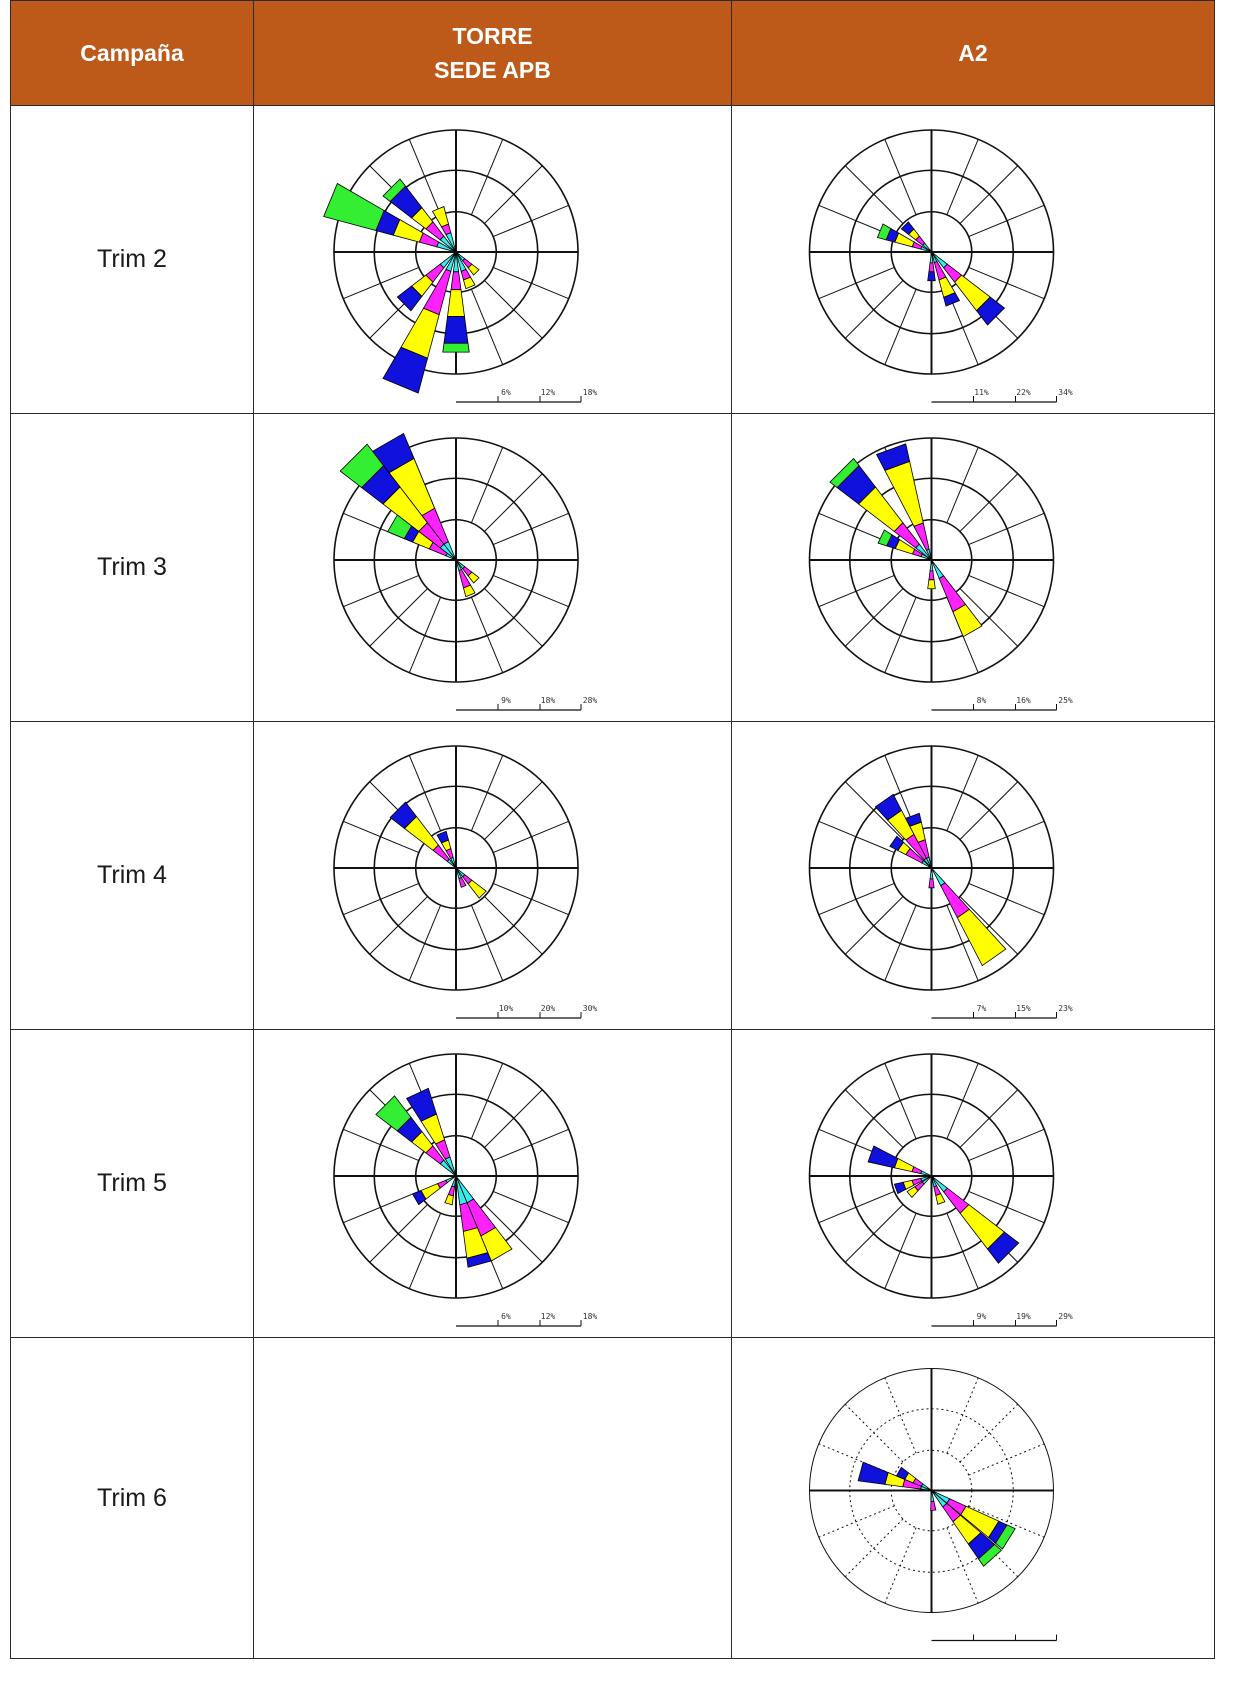  Describe the element at coordinates (1023, 700) in the screenshot. I see `scale-label: 16%` at that location.